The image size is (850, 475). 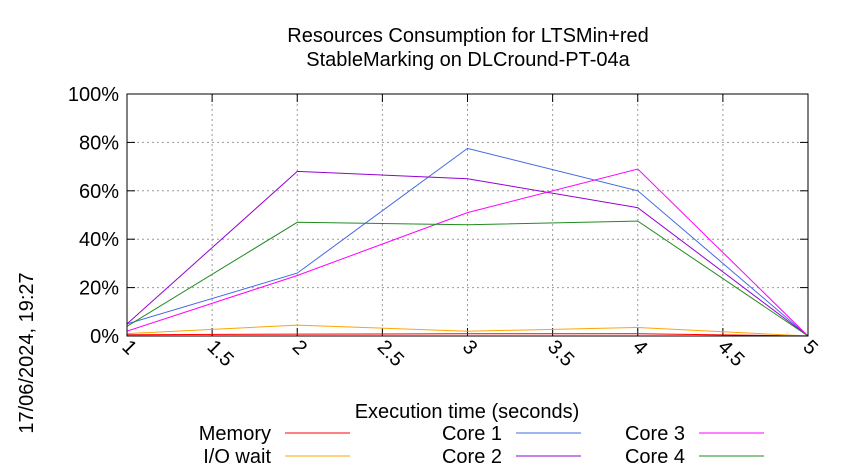 I want to click on x-tick-label: 1.5, so click(x=220, y=353).